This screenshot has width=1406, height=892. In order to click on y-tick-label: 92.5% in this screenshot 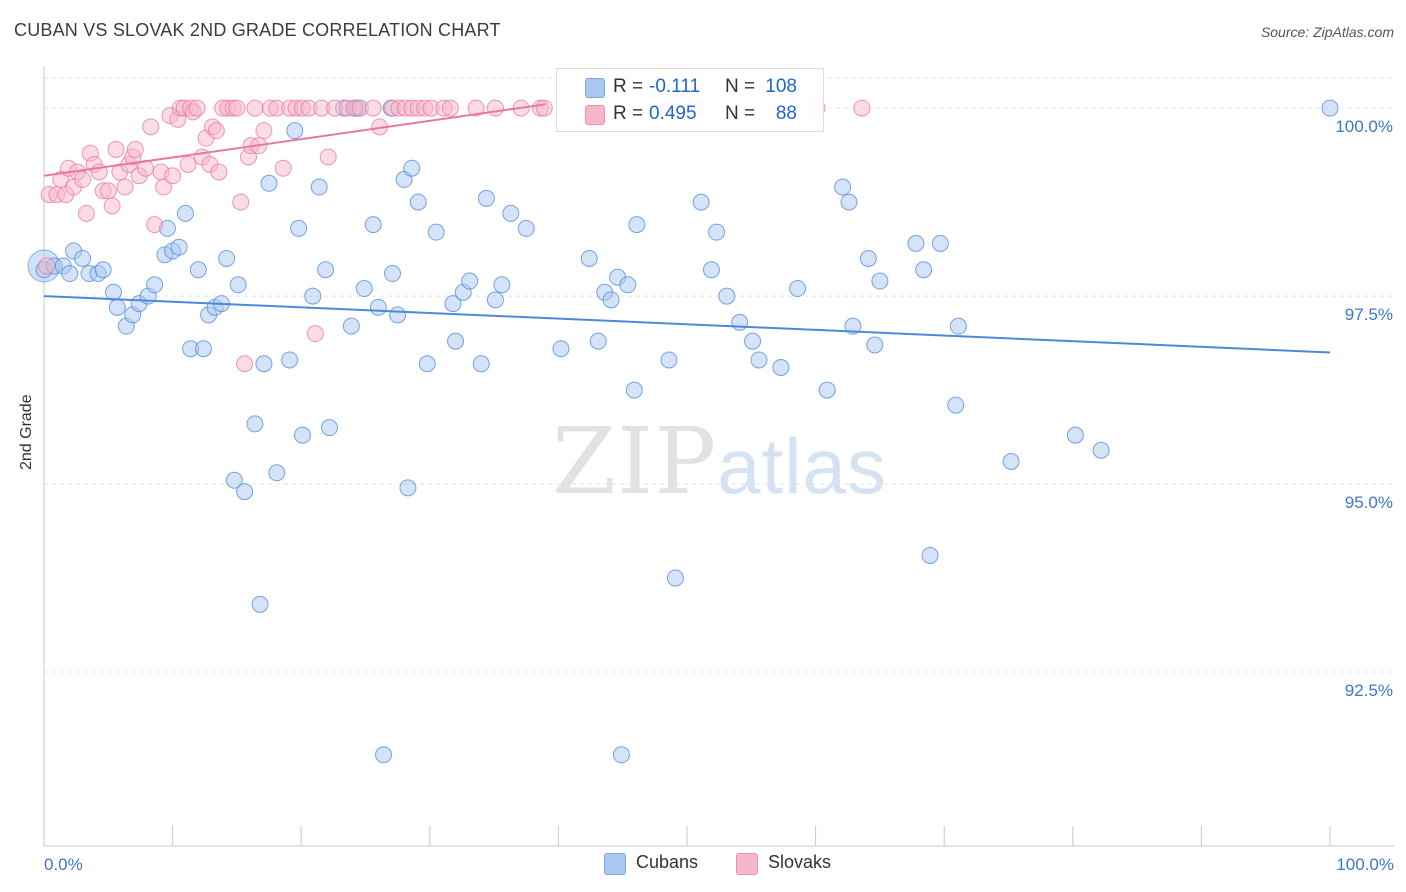, I will do `click(1369, 690)`.